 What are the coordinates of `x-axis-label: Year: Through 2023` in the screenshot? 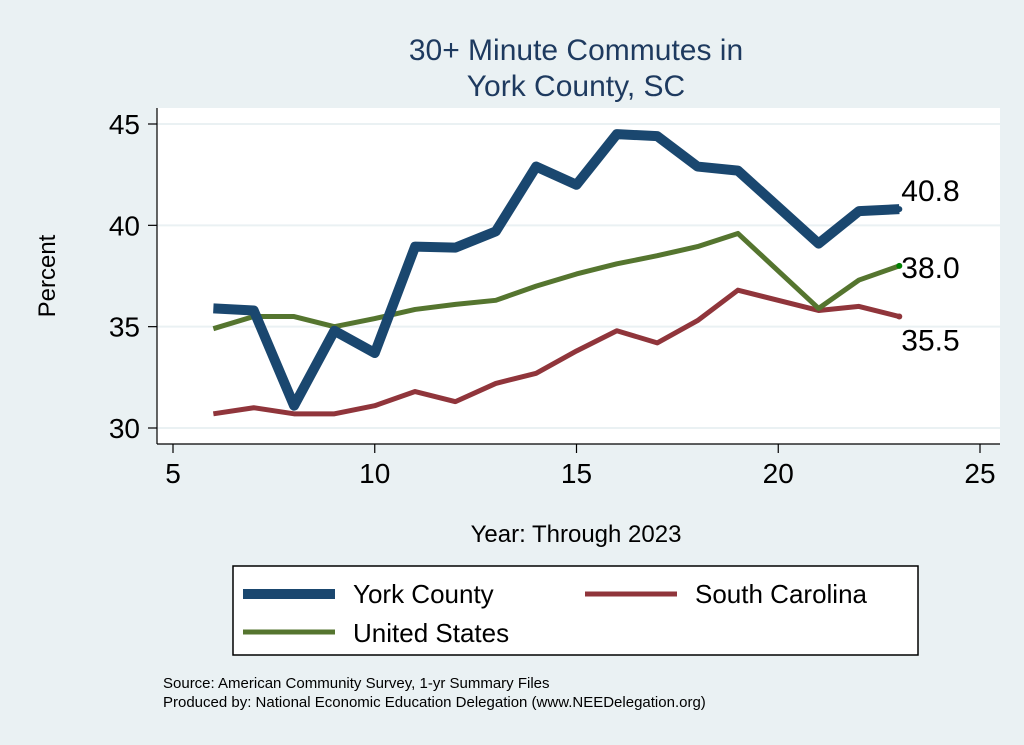 It's located at (576, 534).